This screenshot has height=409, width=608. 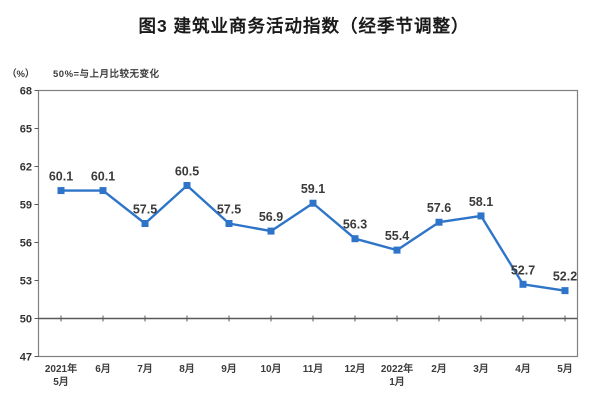 I want to click on chart-title: 图3 建筑业商务活动指数（经季节调整）, so click(x=304, y=26).